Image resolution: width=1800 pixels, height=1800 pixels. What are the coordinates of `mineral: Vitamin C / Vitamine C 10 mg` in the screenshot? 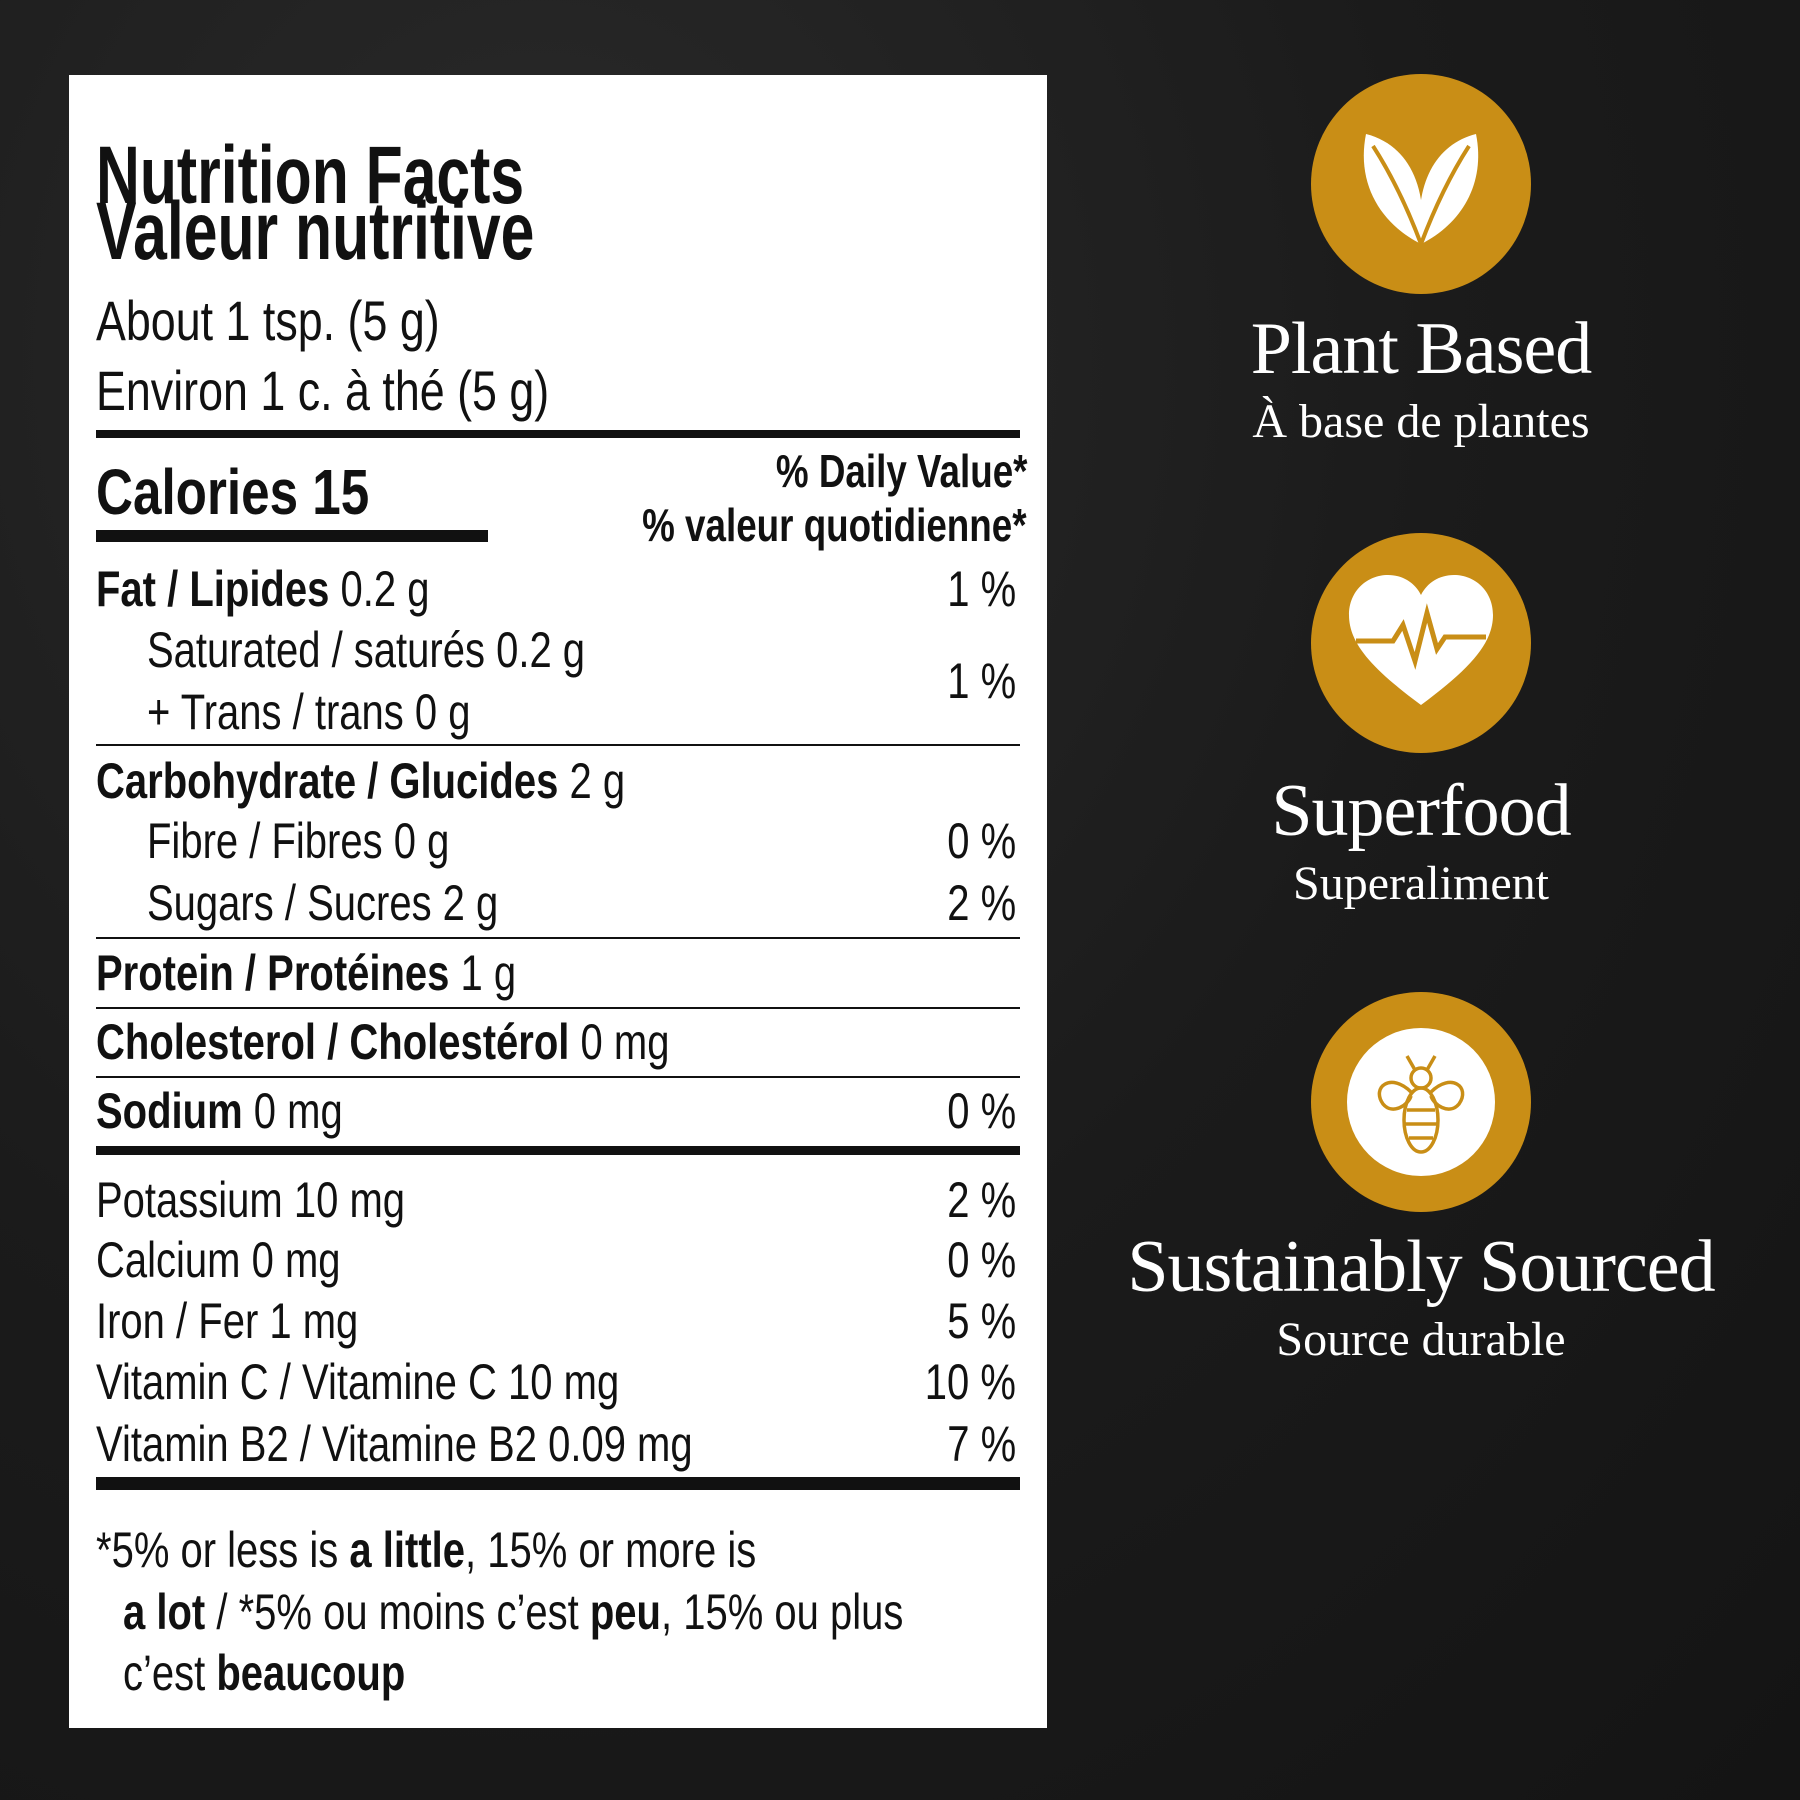 It's located at (358, 1382).